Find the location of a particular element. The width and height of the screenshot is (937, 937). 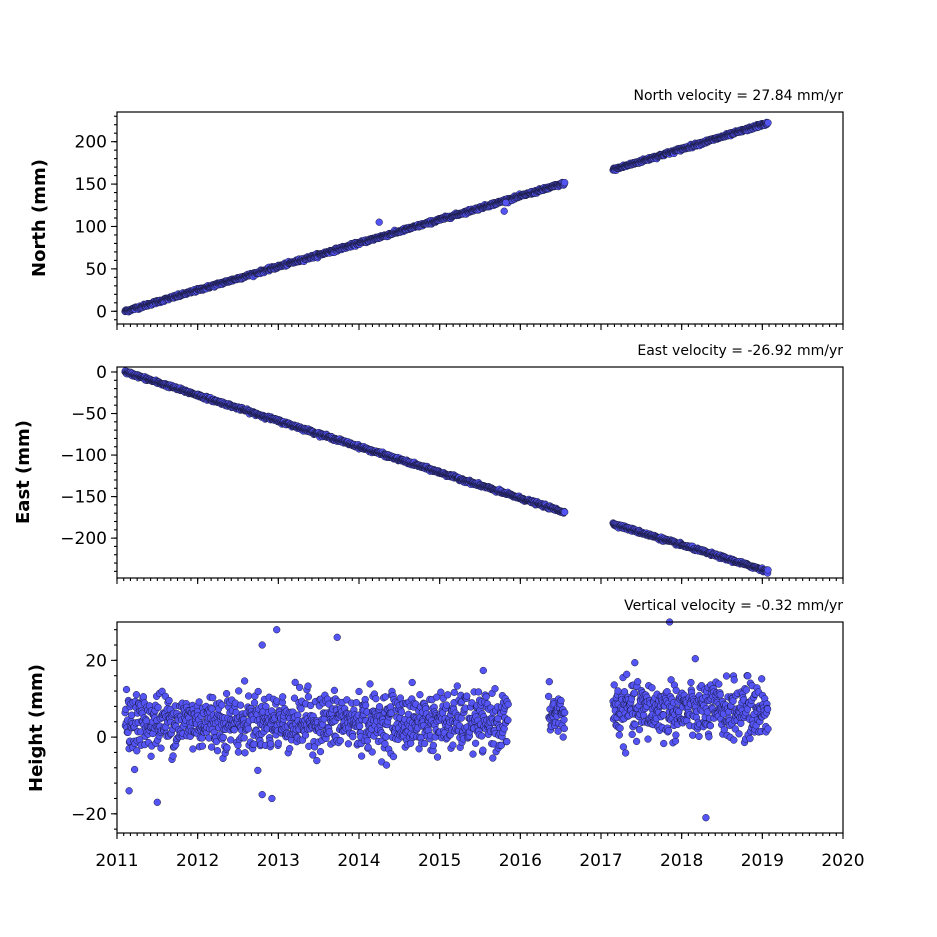

east-axis-label: East (mm) is located at coordinates (23, 472).